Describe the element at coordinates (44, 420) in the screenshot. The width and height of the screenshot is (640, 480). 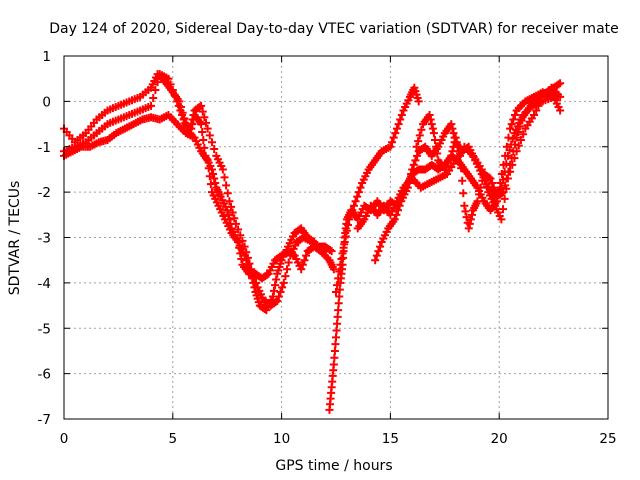
I see `y-tick-label: -7` at that location.